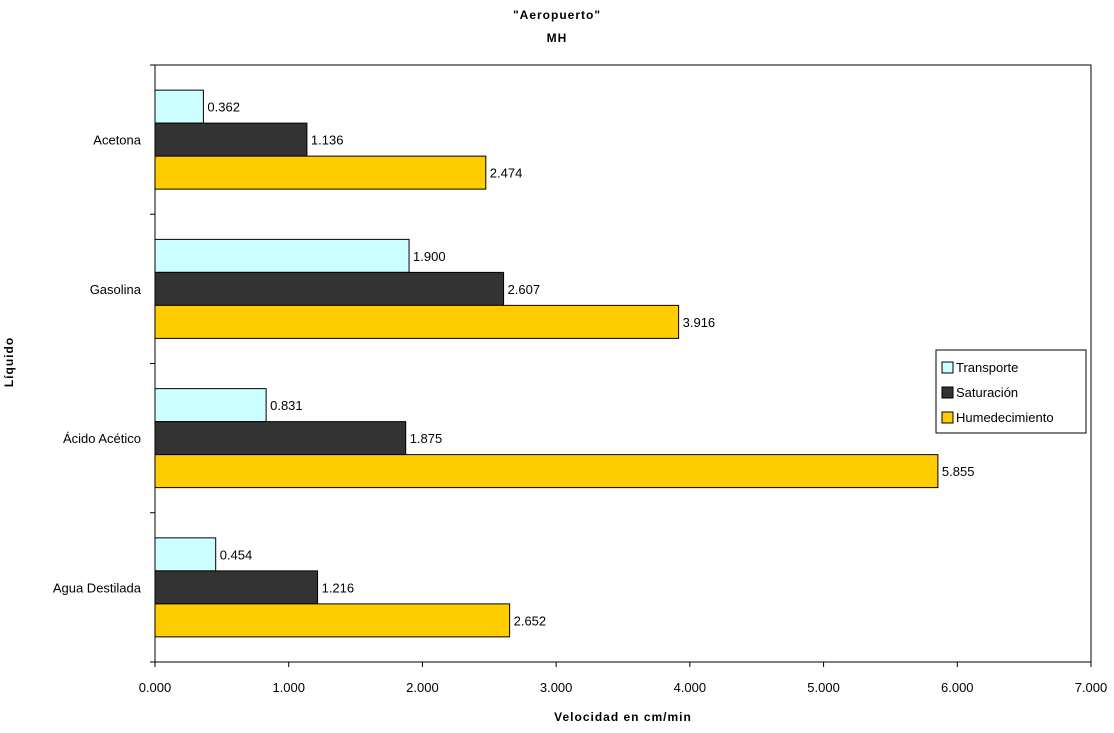  Describe the element at coordinates (1091, 687) in the screenshot. I see `x-tick-label: 7.000` at that location.